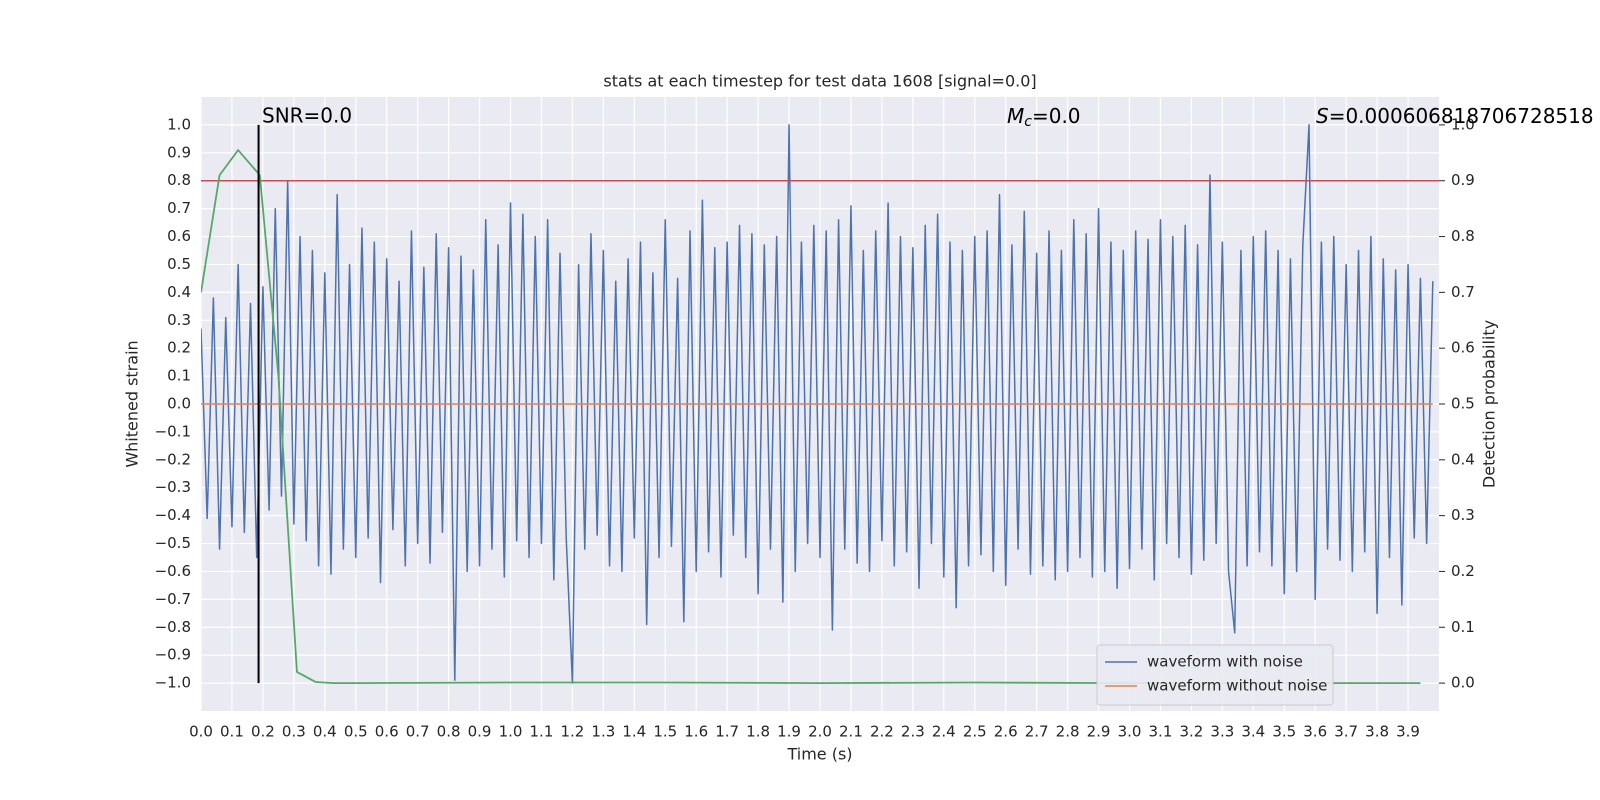 The width and height of the screenshot is (1600, 800). What do you see at coordinates (132, 403) in the screenshot?
I see `y-axis-label: Whitened strain` at bounding box center [132, 403].